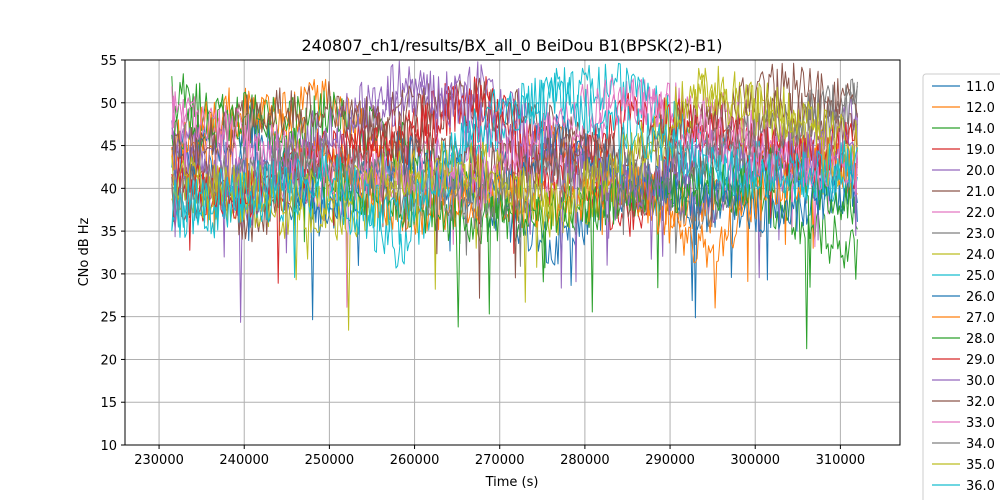  What do you see at coordinates (108, 318) in the screenshot?
I see `y-tick-label: 25` at bounding box center [108, 318].